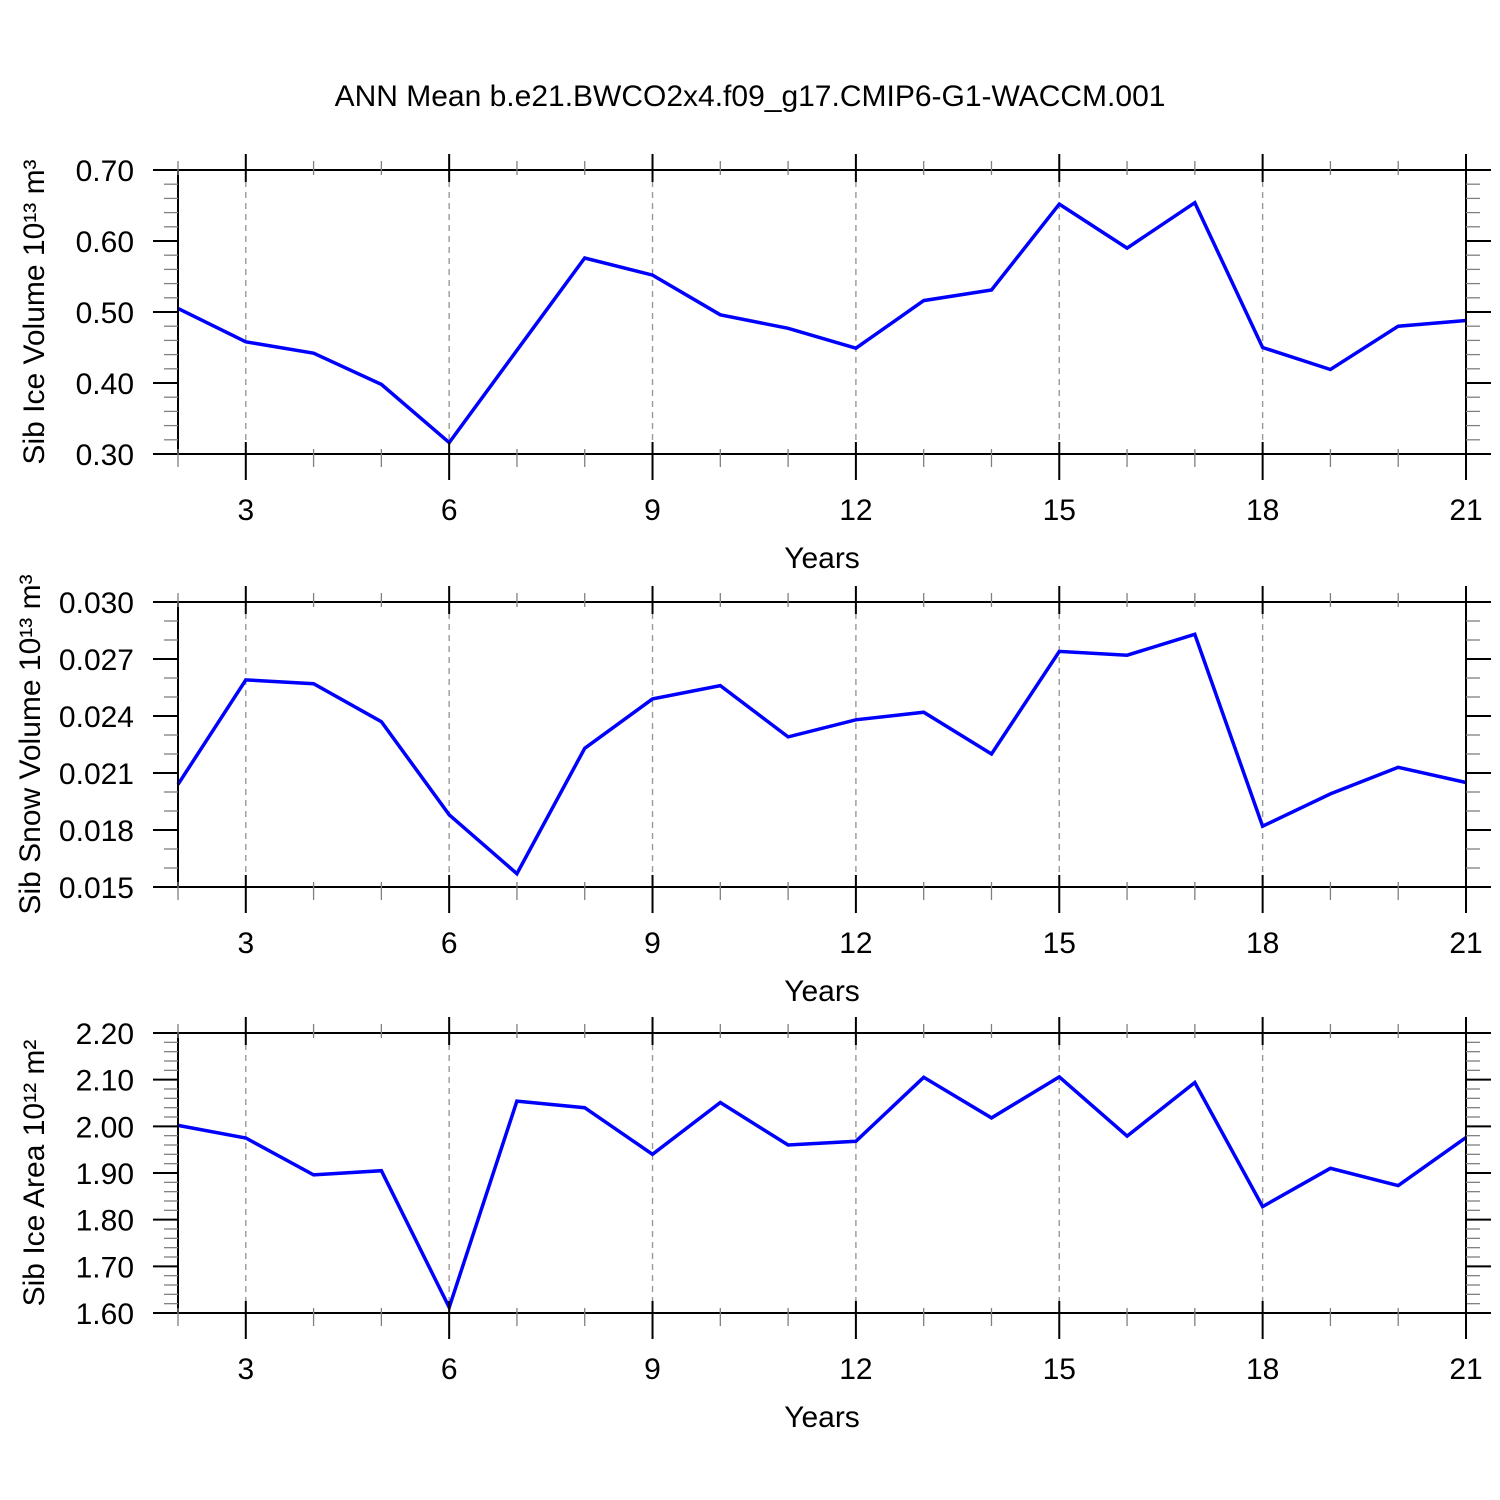  Describe the element at coordinates (1262, 1369) in the screenshot. I see `panel3-xtick-label: 18` at that location.